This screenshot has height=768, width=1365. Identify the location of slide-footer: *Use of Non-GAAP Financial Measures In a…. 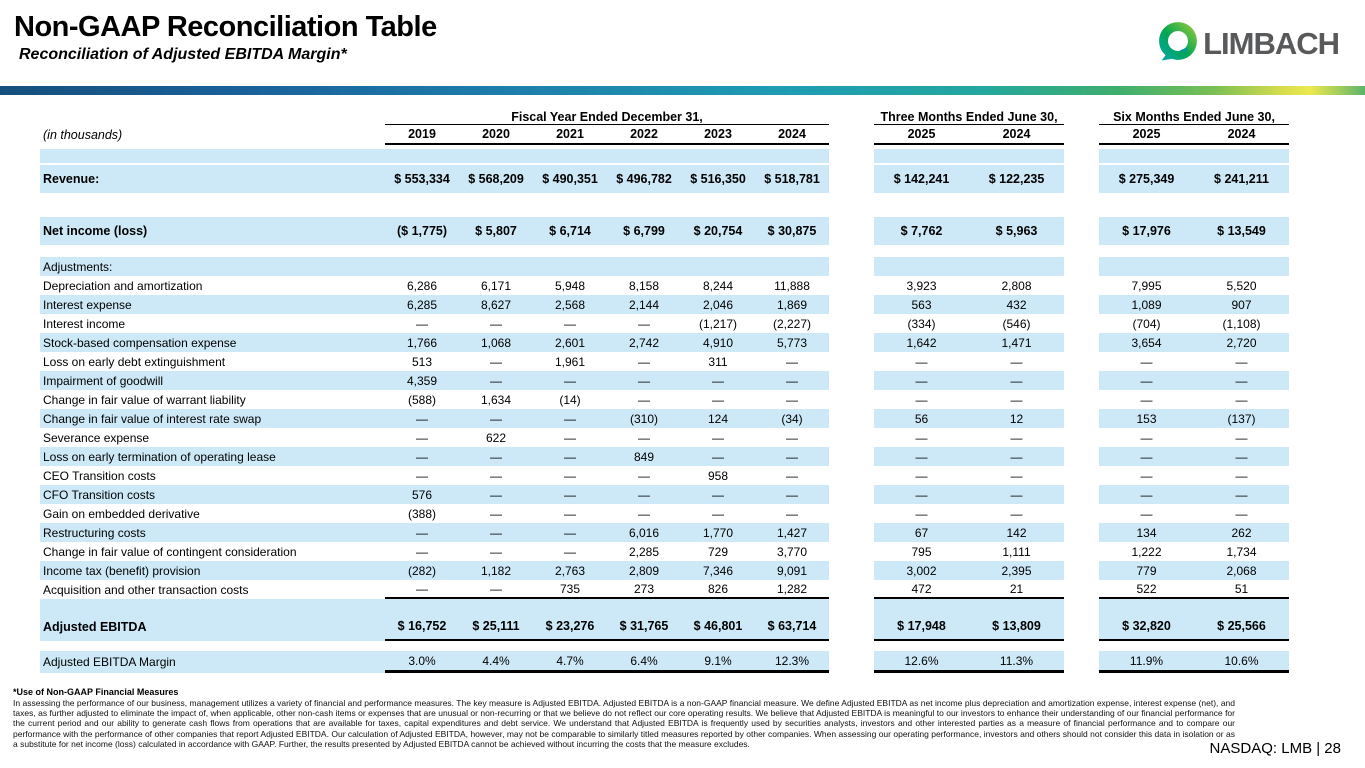
(682, 715).